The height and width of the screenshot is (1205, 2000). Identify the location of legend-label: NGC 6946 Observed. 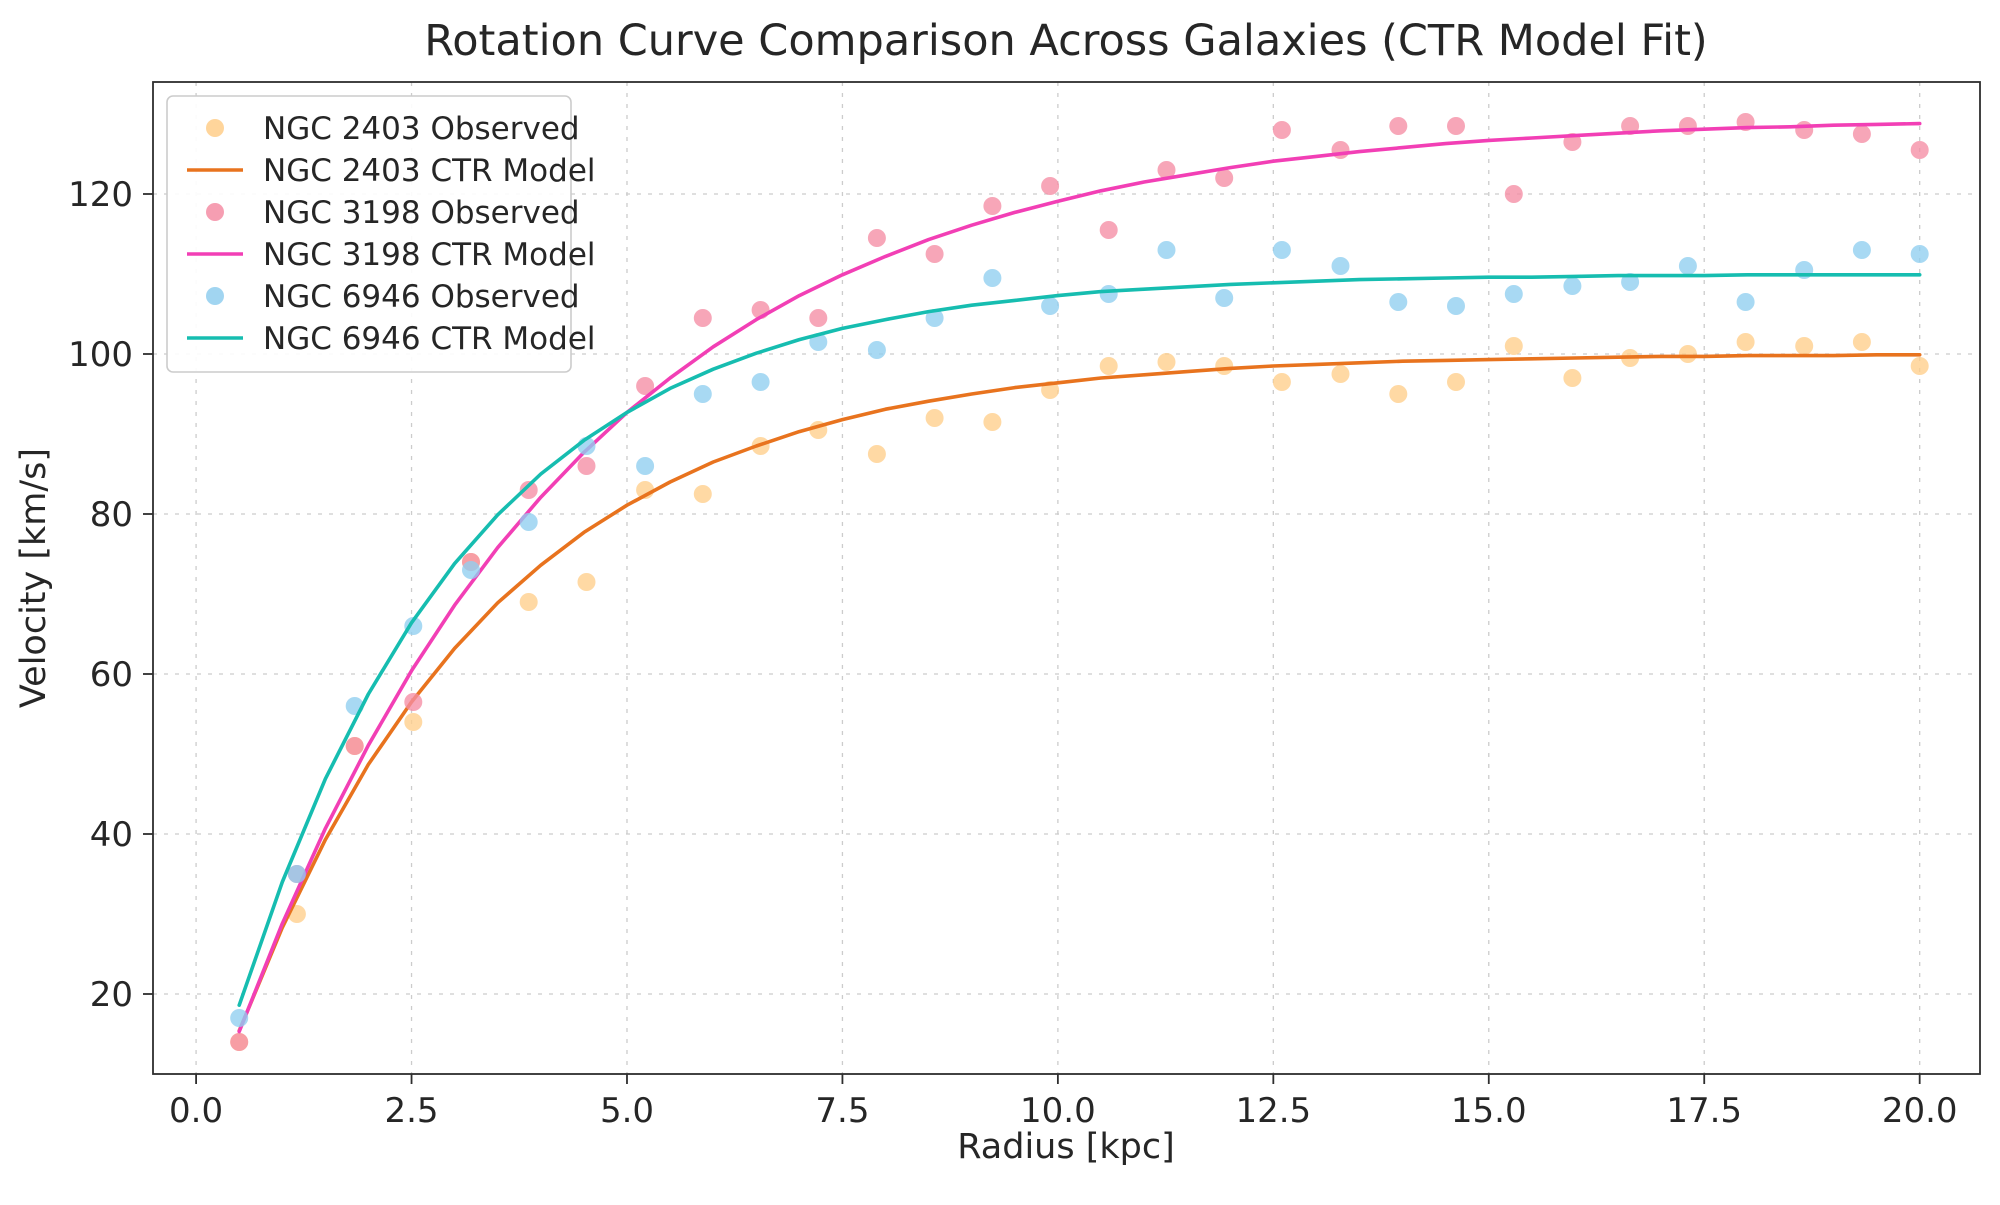
(421, 297).